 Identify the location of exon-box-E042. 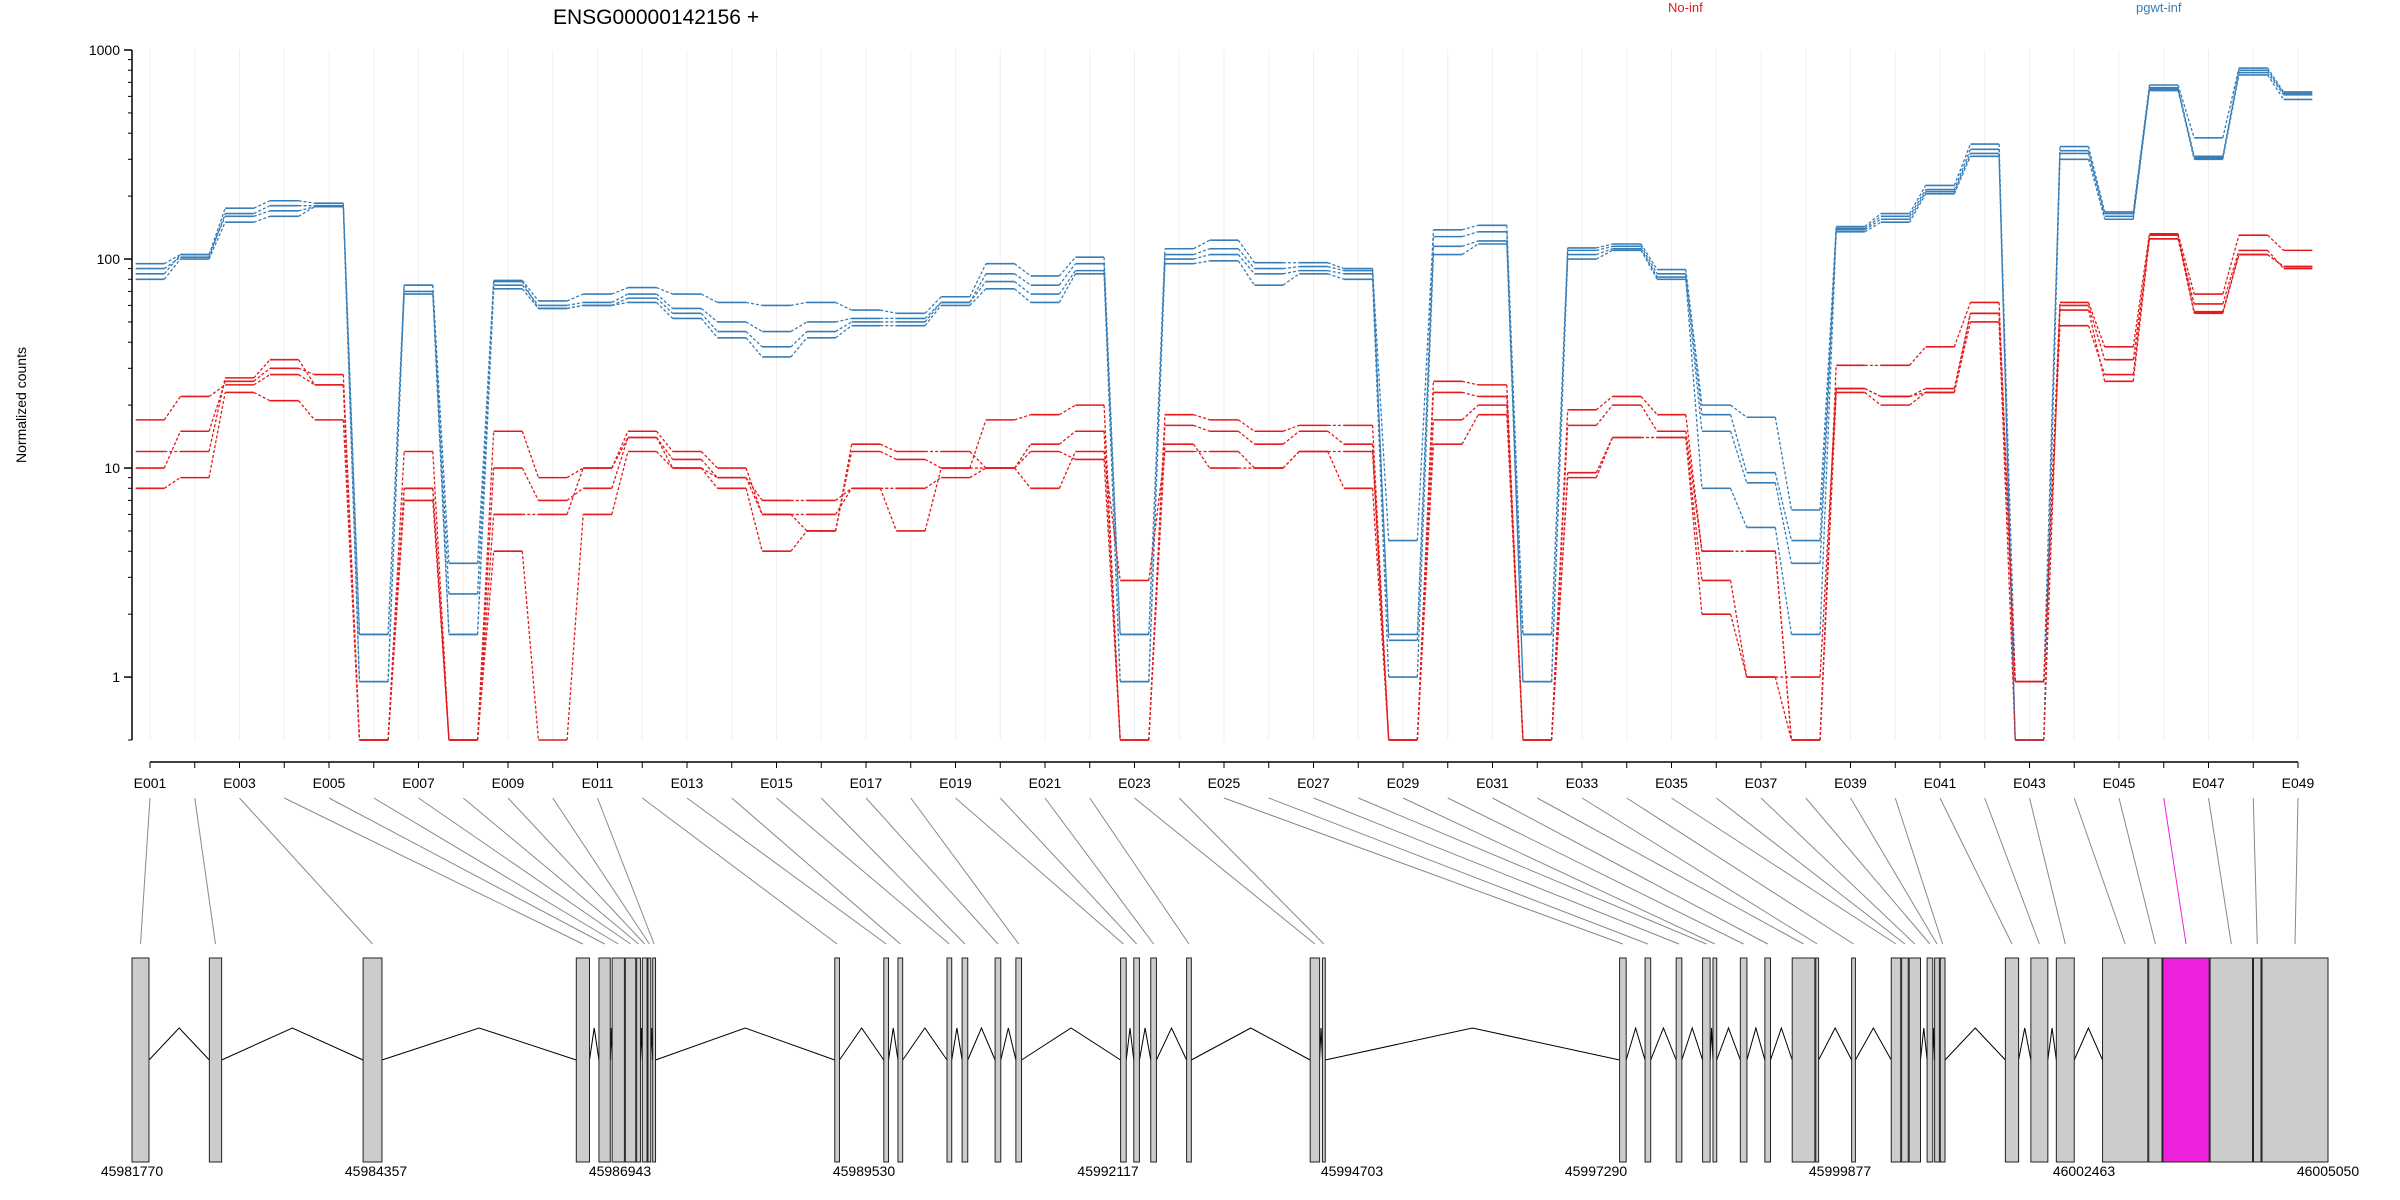
(2039, 1060).